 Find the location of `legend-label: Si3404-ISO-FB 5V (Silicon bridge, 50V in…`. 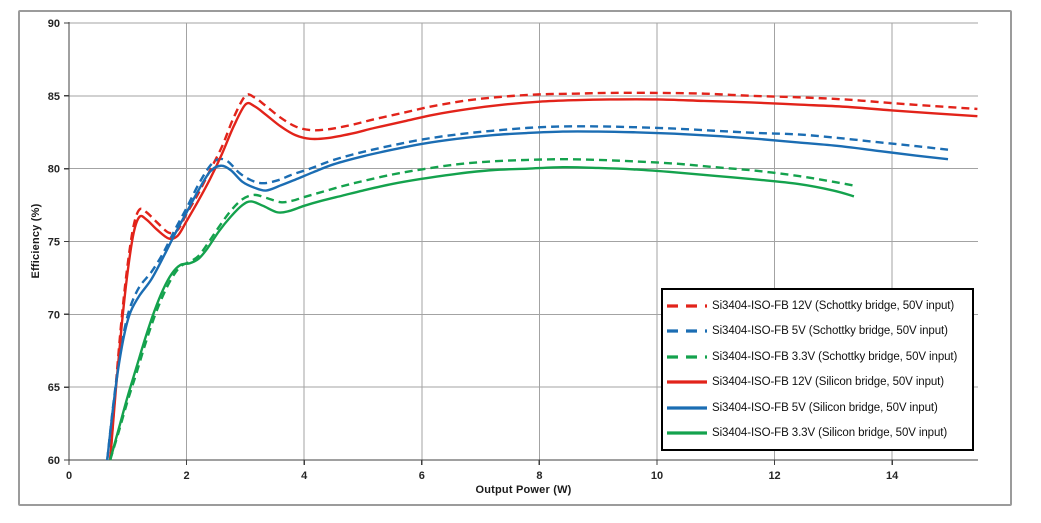

legend-label: Si3404-ISO-FB 5V (Silicon bridge, 50V in… is located at coordinates (825, 407).